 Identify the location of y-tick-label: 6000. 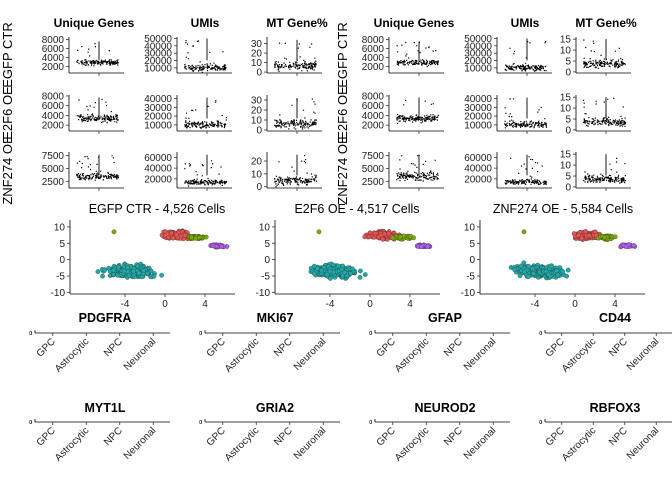
(373, 49).